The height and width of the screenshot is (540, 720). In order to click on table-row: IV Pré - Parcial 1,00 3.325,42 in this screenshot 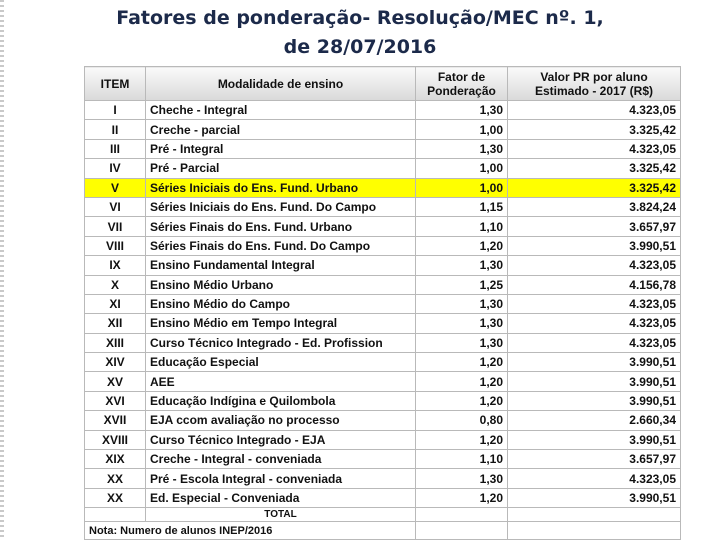, I will do `click(382, 168)`.